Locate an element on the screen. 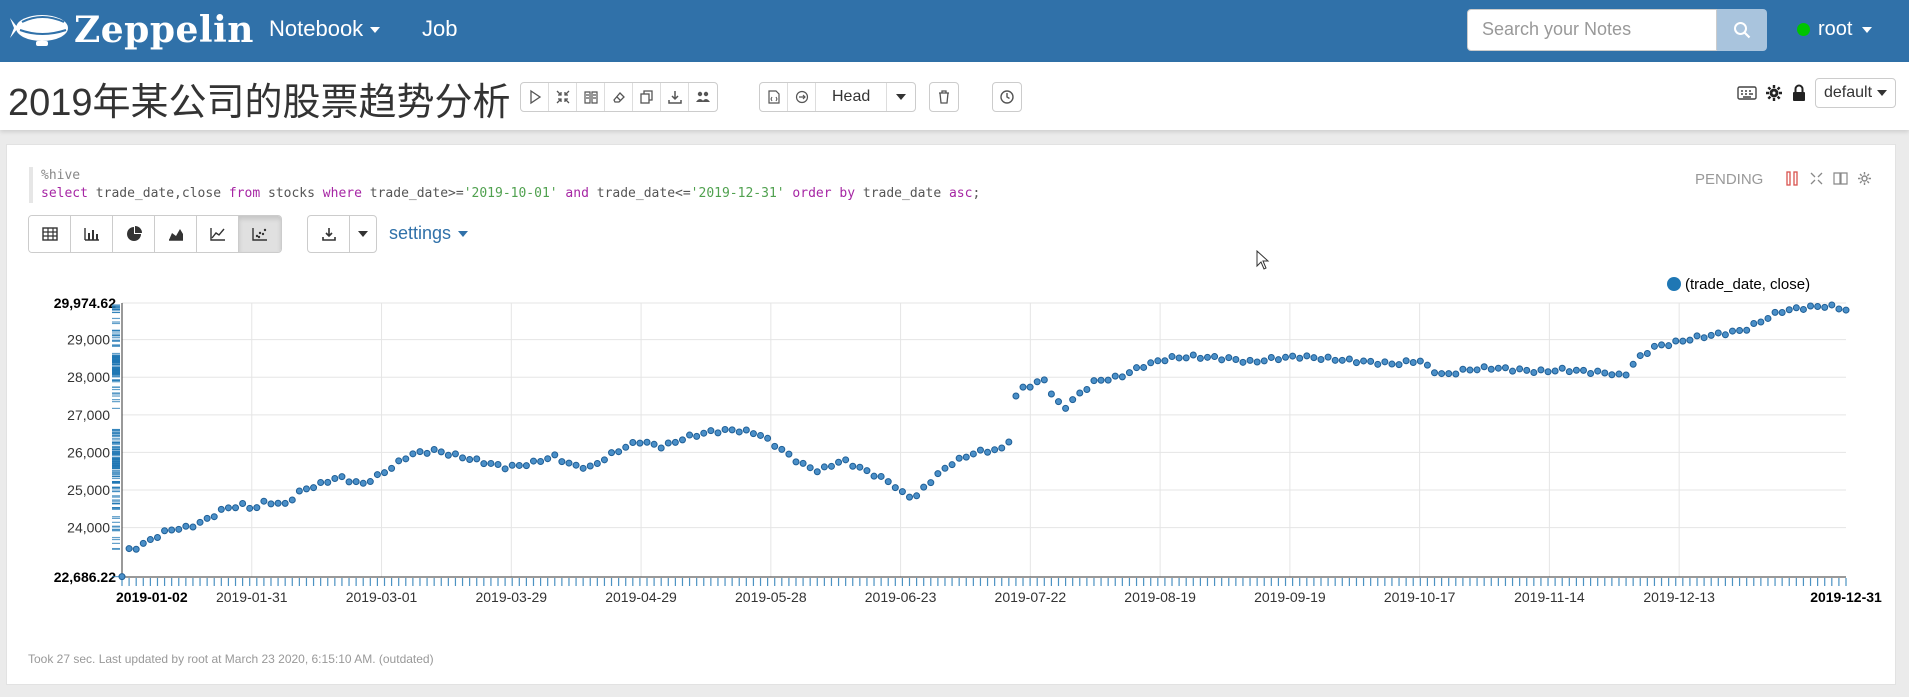  head-revision-button: Head is located at coordinates (852, 97).